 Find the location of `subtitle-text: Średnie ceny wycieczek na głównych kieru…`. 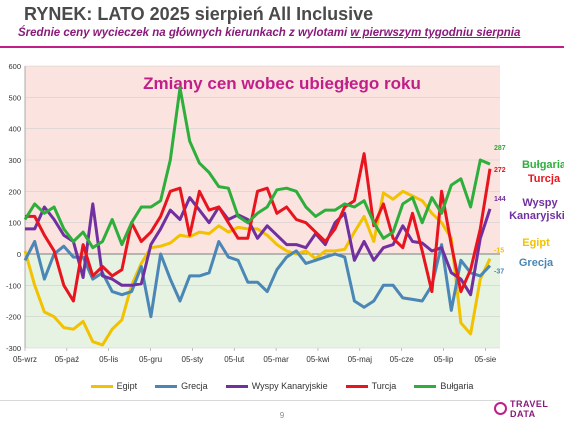

subtitle-text: Średnie ceny wycieczek na głównych kieru… is located at coordinates (184, 33).